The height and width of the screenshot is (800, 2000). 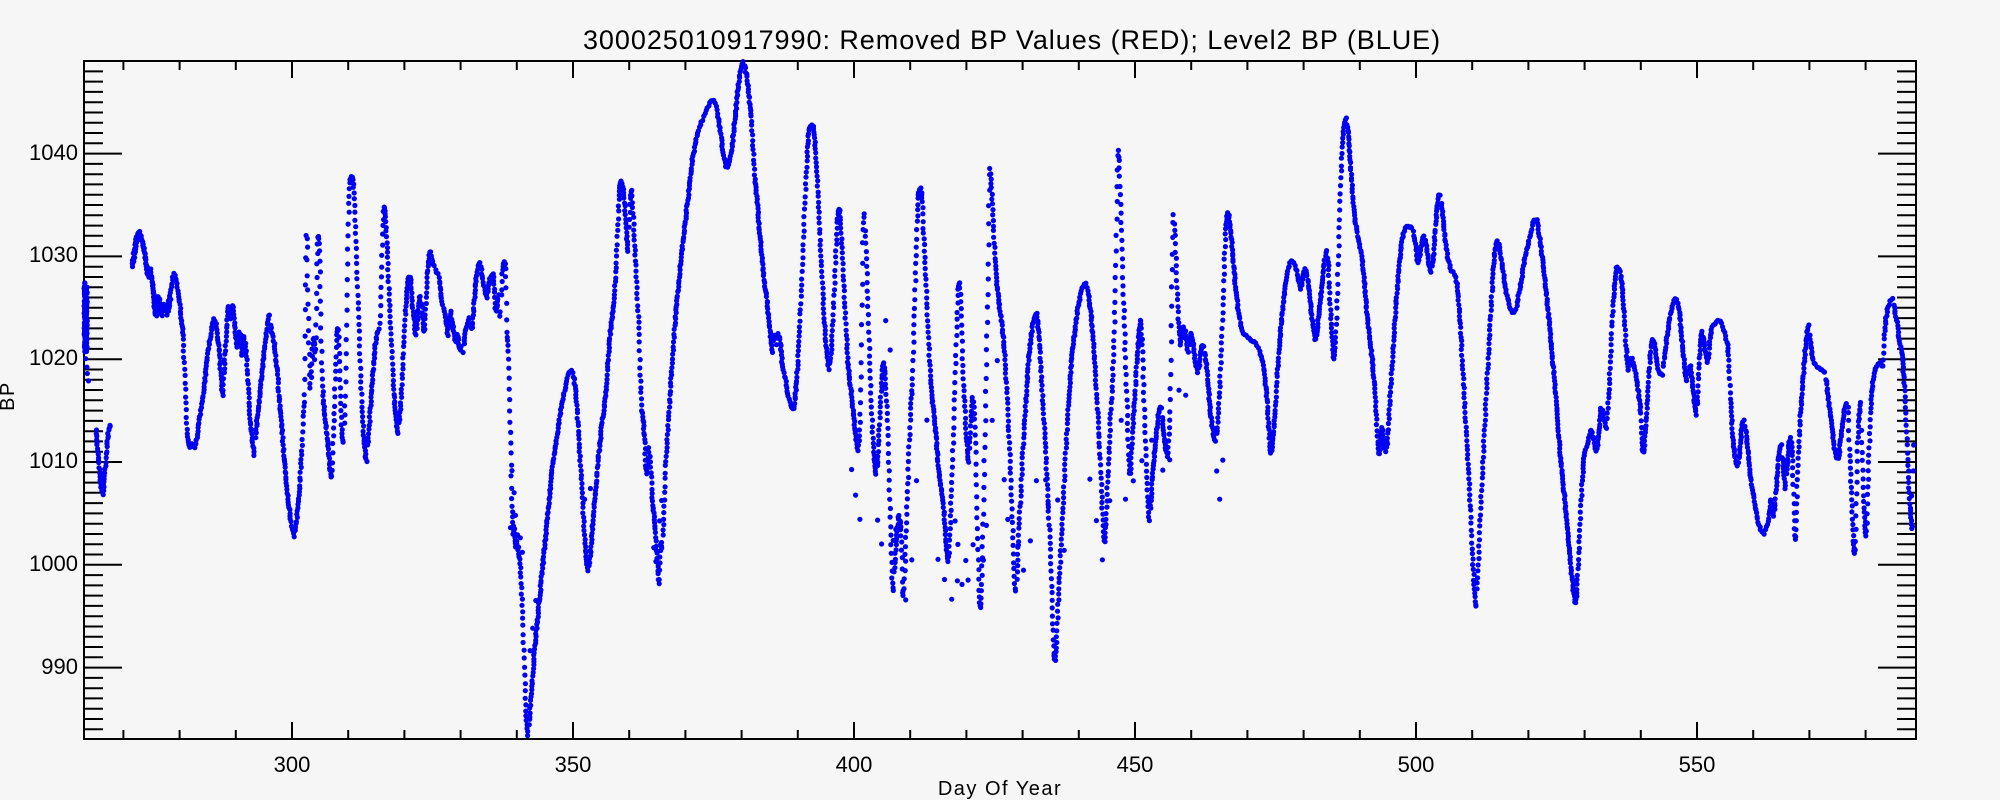 I want to click on svg-text: 1000, so click(x=53, y=563).